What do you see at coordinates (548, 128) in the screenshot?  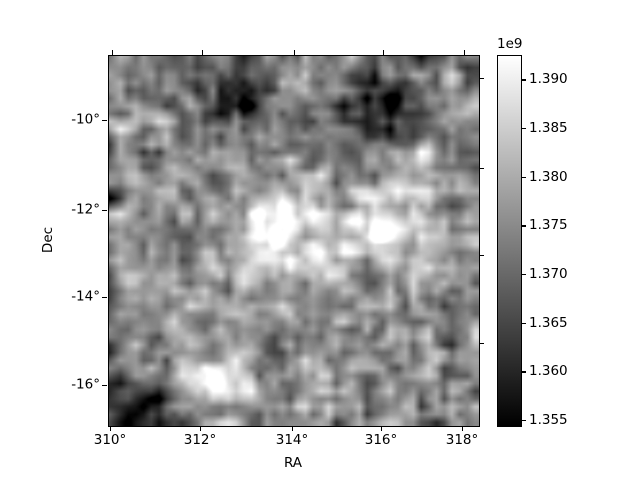 I see `colorbar-tick-label-1: 1.385` at bounding box center [548, 128].